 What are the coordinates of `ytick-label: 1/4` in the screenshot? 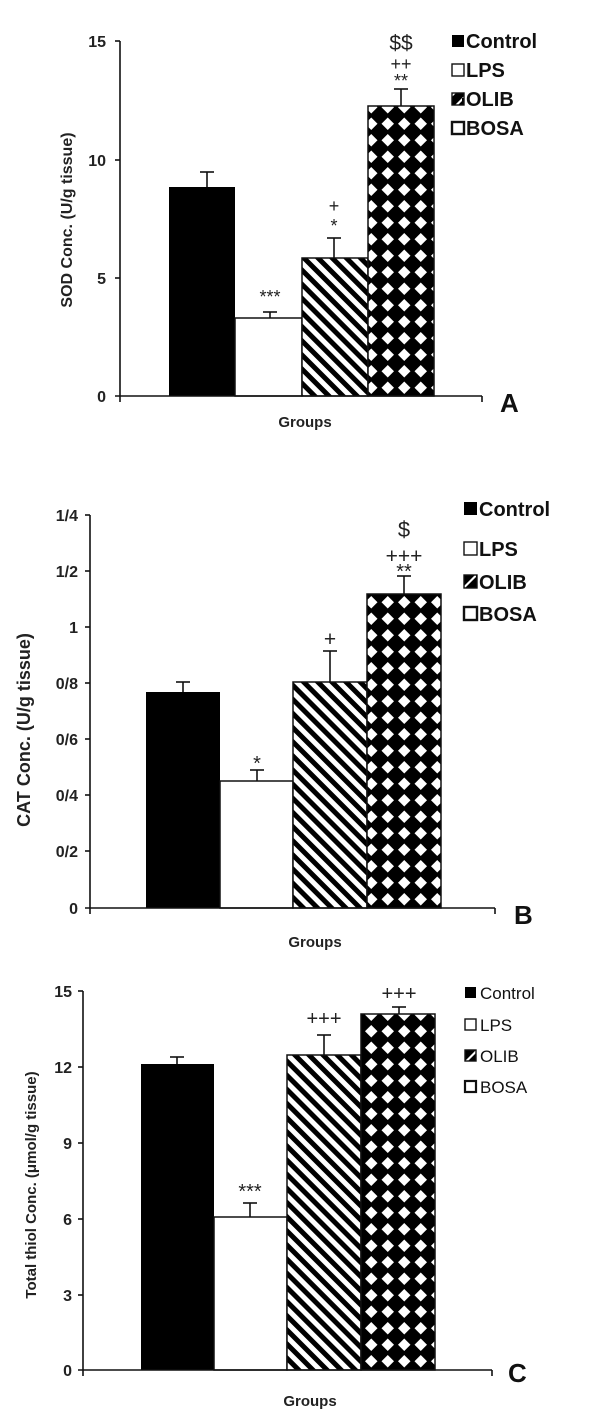 It's located at (67, 516).